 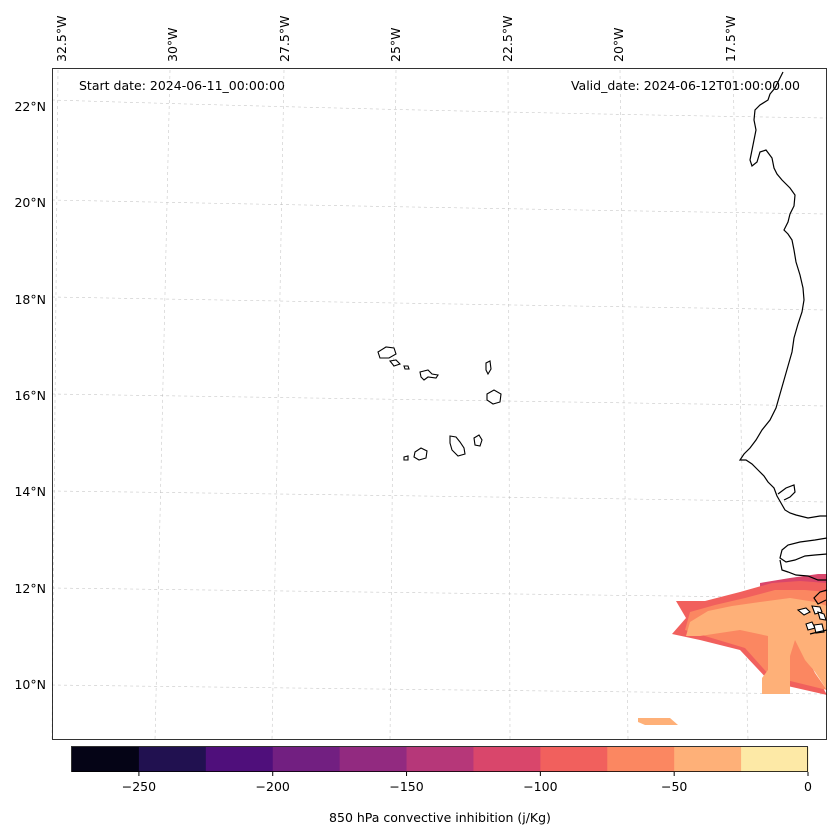 What do you see at coordinates (507, 39) in the screenshot?
I see `lon-label: 22.5°W` at bounding box center [507, 39].